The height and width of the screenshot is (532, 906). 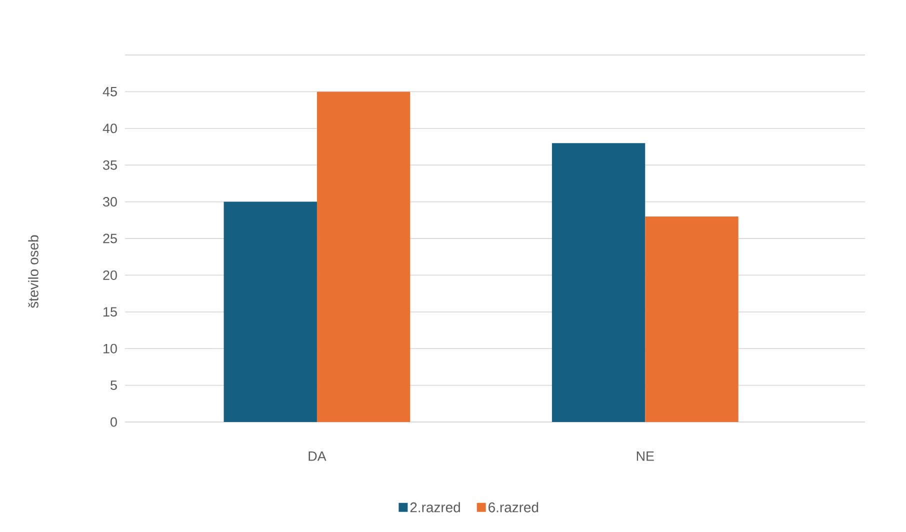 What do you see at coordinates (435, 507) in the screenshot?
I see `legend-label: 2.razred` at bounding box center [435, 507].